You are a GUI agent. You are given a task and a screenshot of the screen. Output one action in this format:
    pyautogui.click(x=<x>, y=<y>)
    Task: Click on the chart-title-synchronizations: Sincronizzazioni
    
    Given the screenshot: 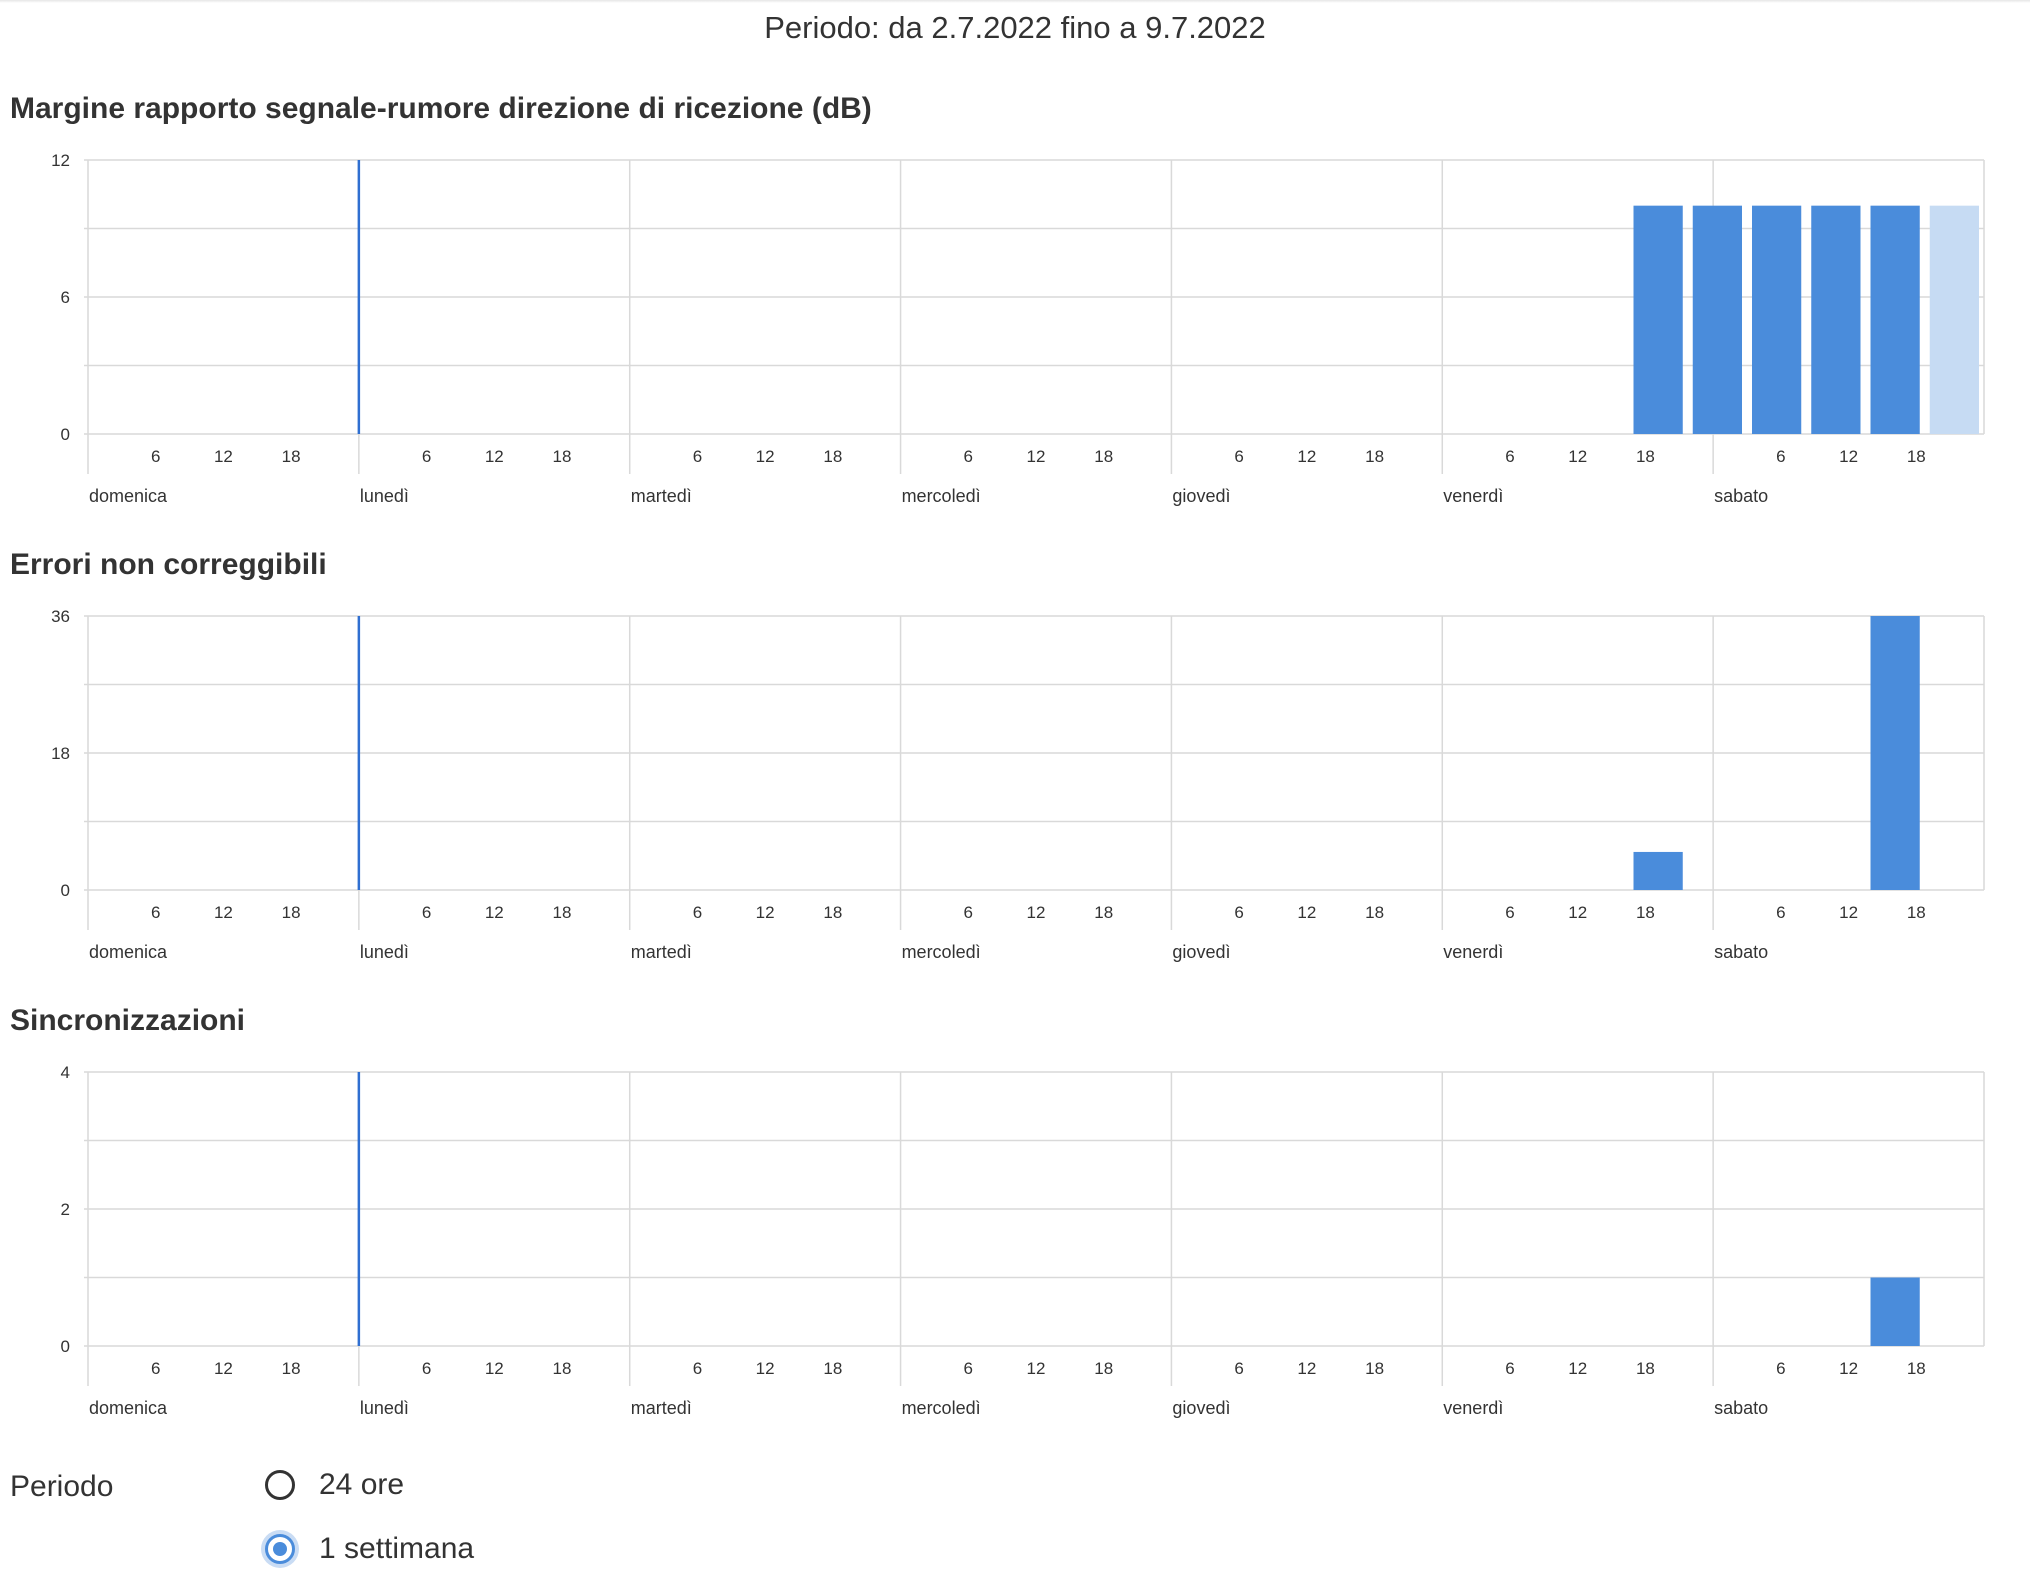 What is the action you would take?
    pyautogui.click(x=128, y=1020)
    